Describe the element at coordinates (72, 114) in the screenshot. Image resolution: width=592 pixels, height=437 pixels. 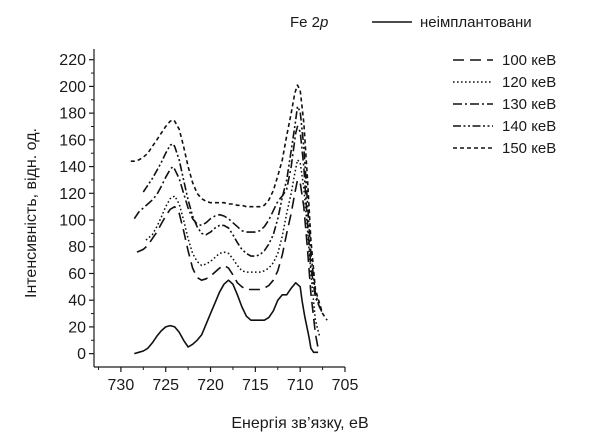
I see `y-tick-label: 180` at that location.